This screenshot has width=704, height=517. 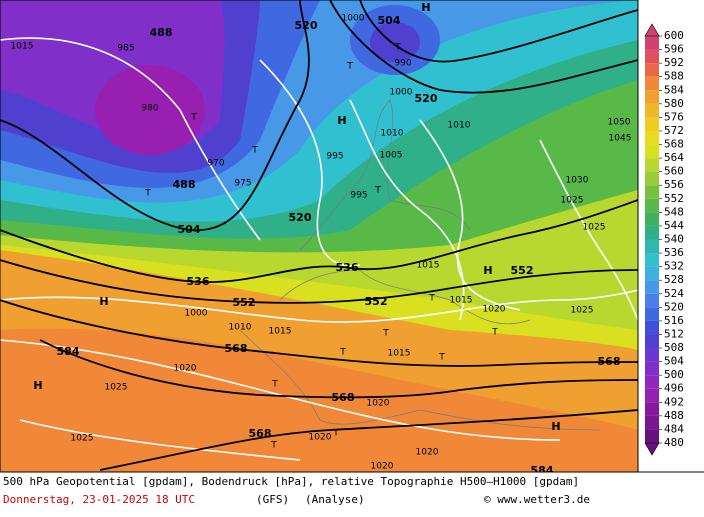 I want to click on colorbar-label: 480, so click(x=674, y=442).